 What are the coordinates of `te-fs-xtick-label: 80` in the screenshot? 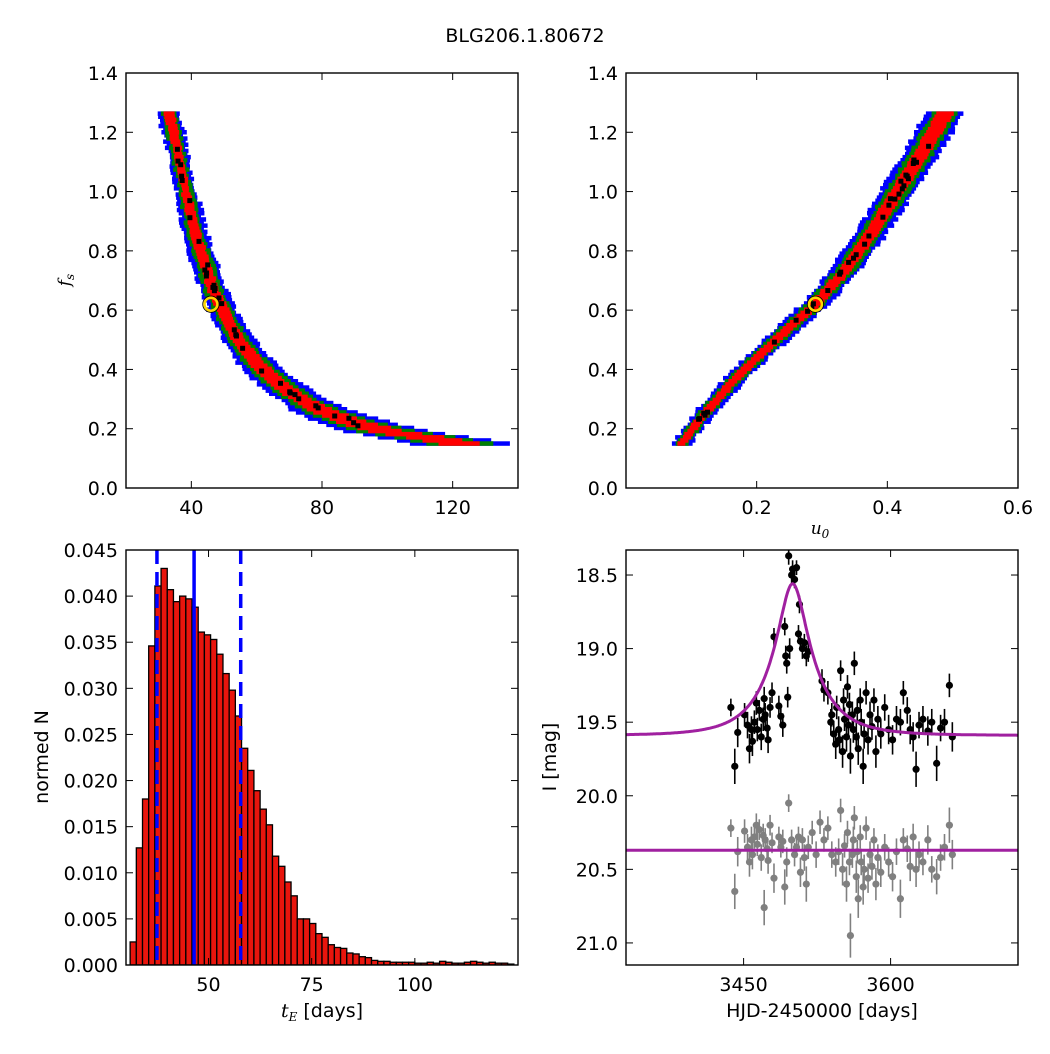 It's located at (322, 508).